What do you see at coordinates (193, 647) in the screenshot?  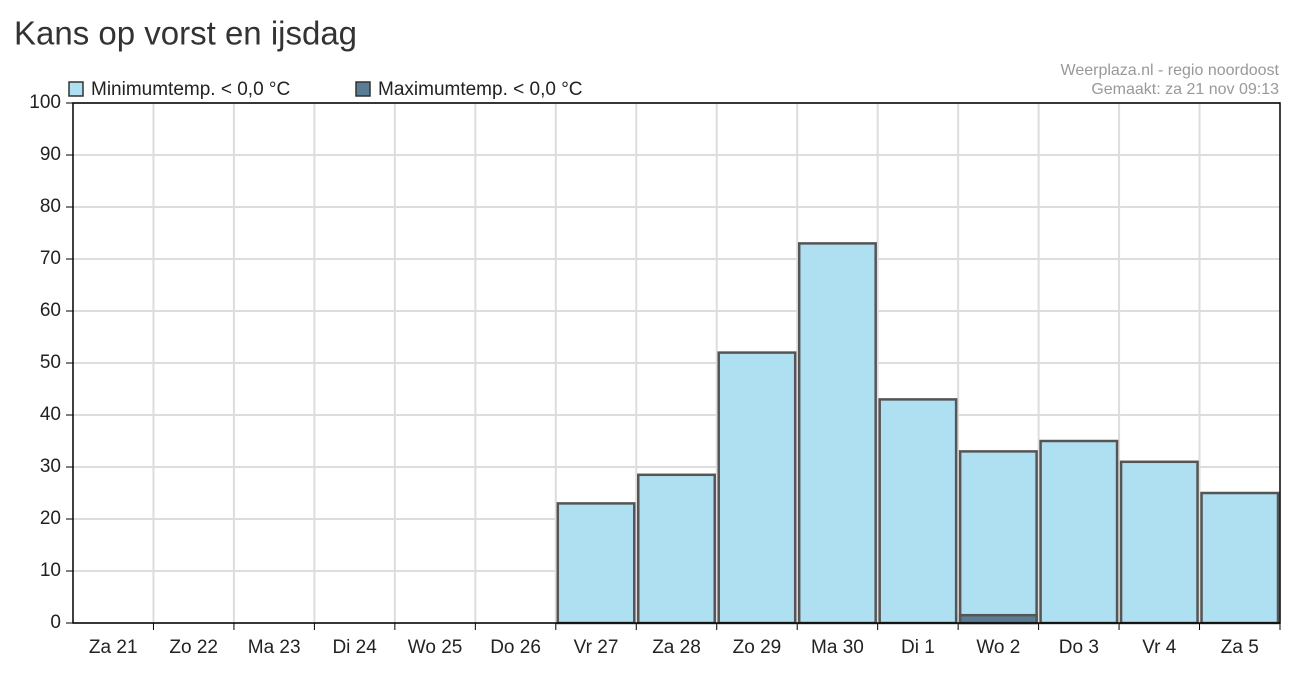 I see `x-tick-label: Zo 22` at bounding box center [193, 647].